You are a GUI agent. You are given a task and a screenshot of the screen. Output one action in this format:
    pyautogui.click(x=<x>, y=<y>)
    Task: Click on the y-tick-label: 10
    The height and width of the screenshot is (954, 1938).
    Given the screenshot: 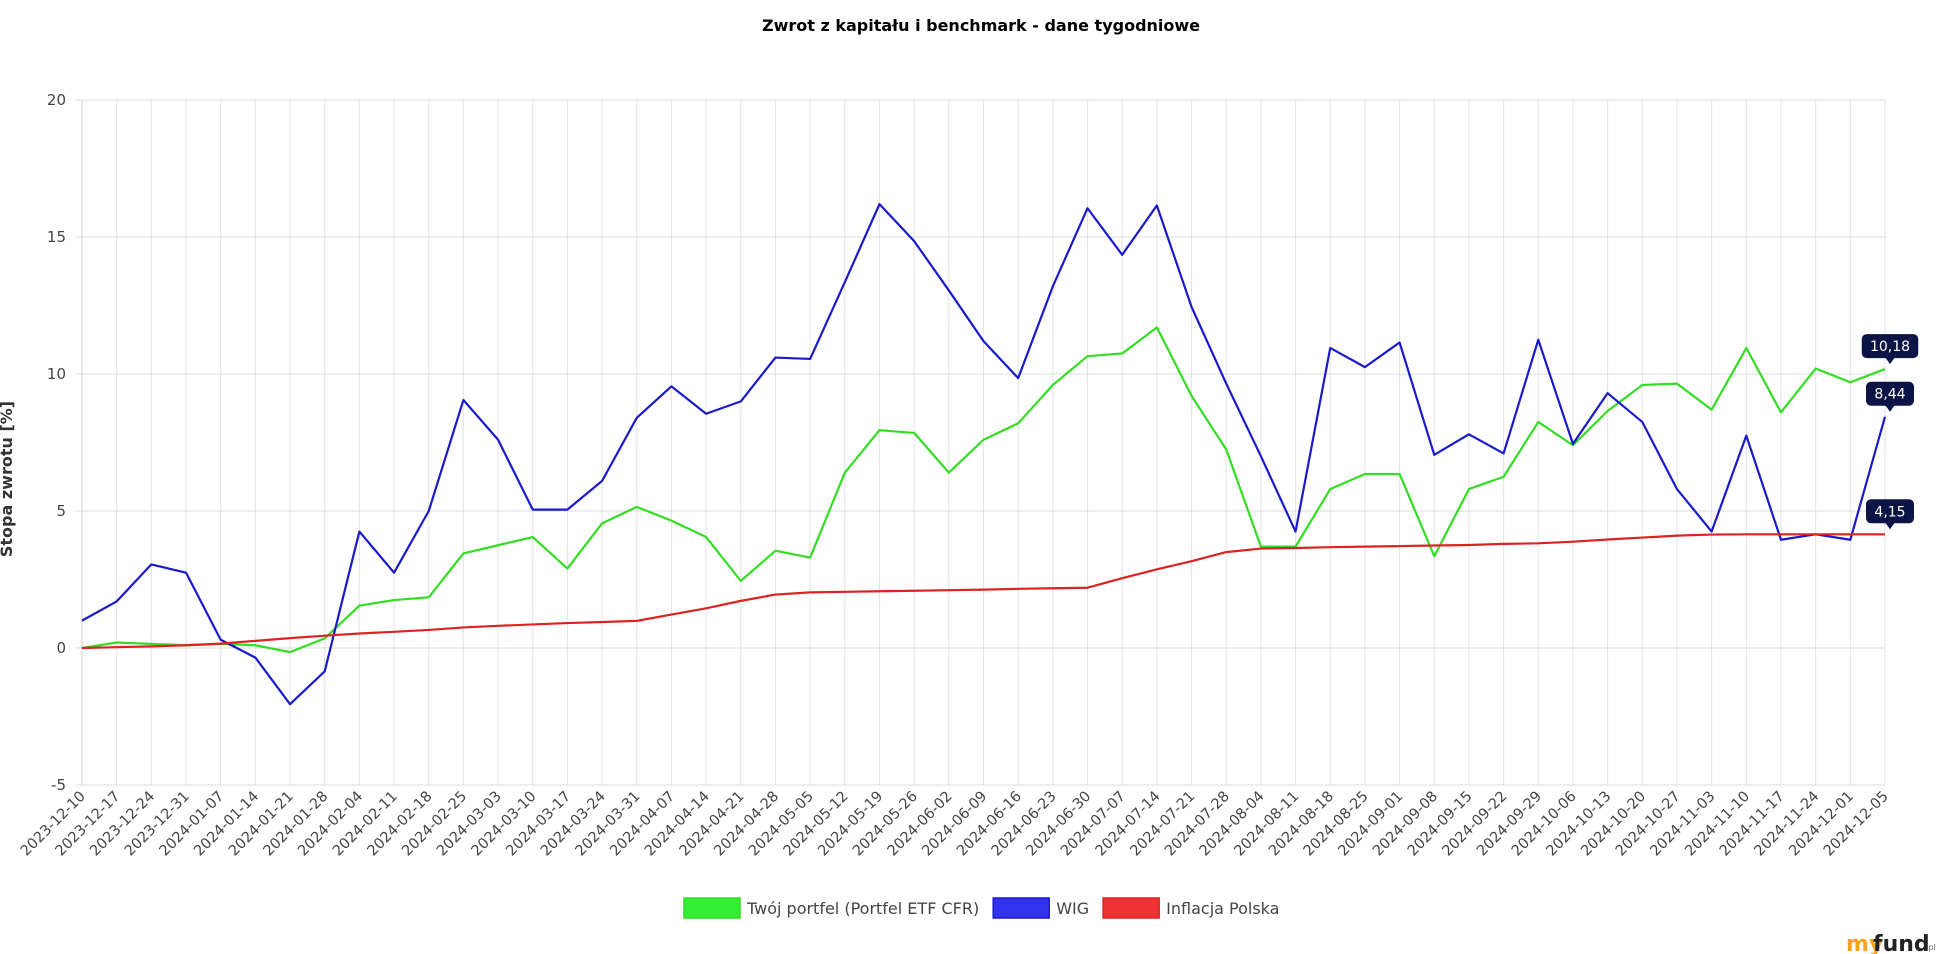 What is the action you would take?
    pyautogui.click(x=56, y=374)
    